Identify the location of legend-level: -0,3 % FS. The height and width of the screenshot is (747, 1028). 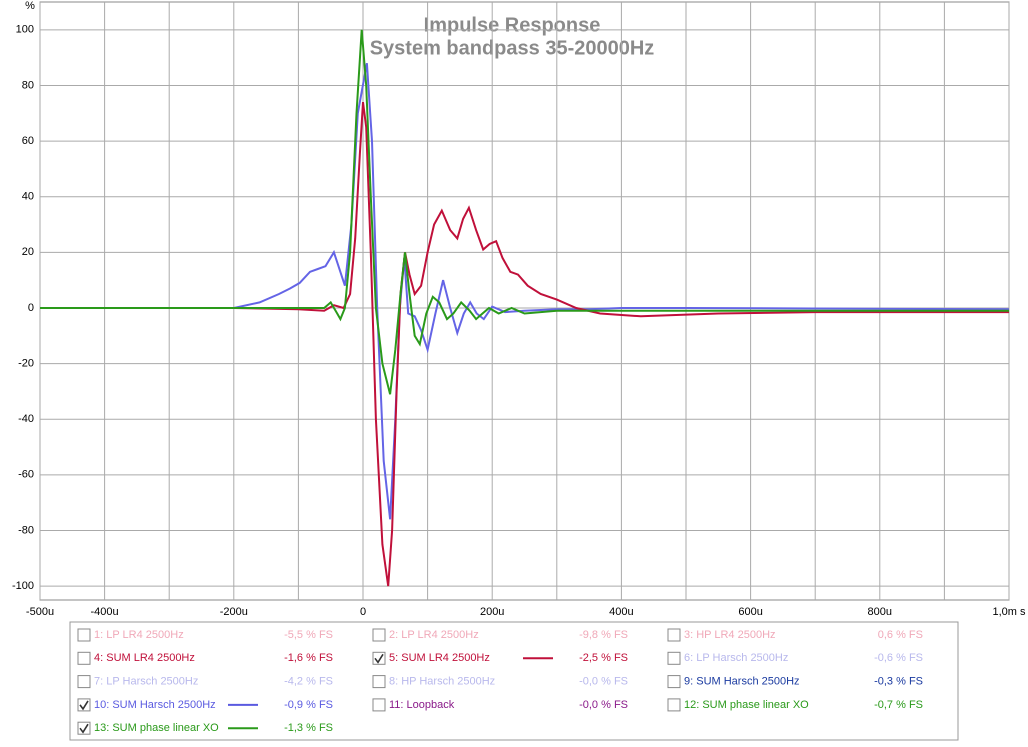
(898, 682).